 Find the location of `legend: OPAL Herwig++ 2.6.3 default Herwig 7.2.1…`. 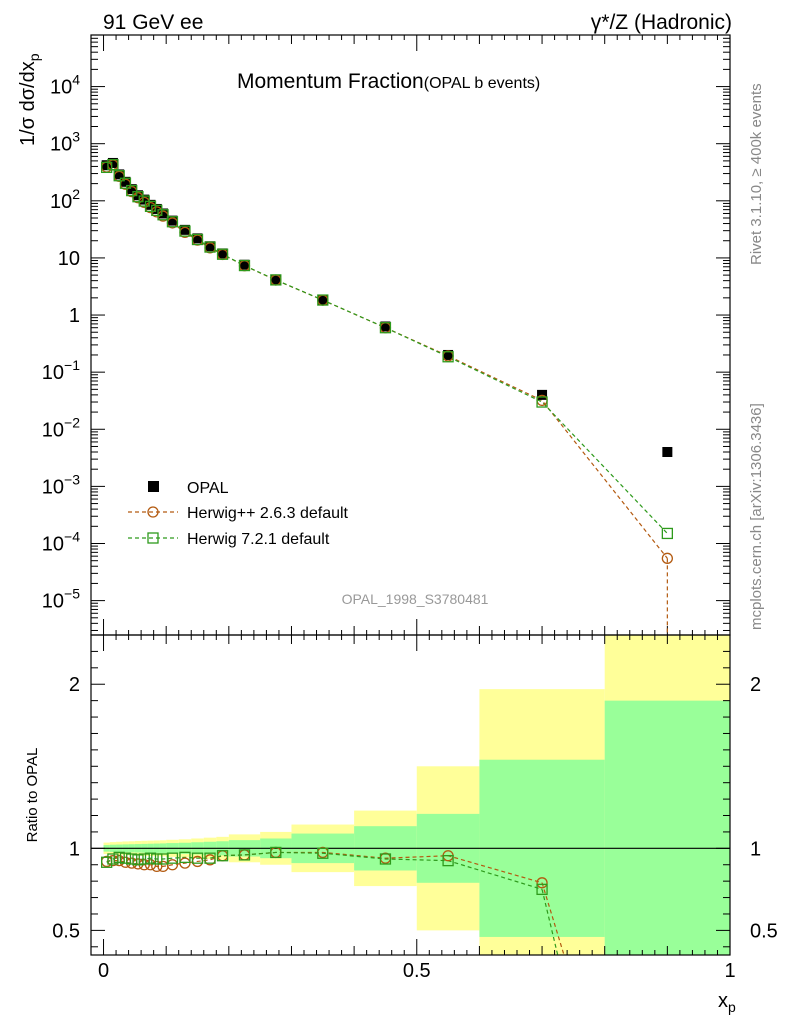

legend: OPAL Herwig++ 2.6.3 default Herwig 7.2.1… is located at coordinates (238, 514).